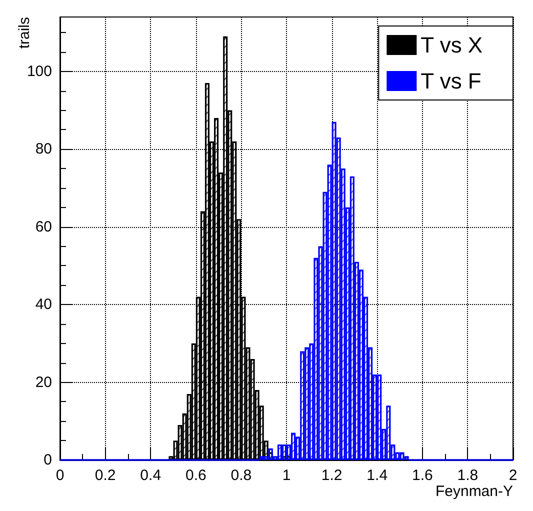 Image resolution: width=533 pixels, height=511 pixels. What do you see at coordinates (513, 475) in the screenshot?
I see `x-tick-label: 2` at bounding box center [513, 475].